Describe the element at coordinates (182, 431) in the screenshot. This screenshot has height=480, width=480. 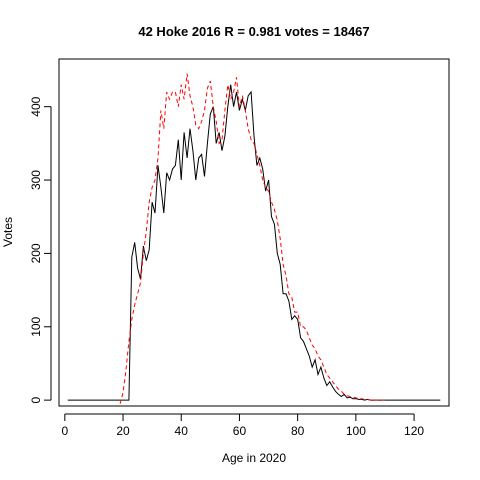
I see `x-tick-label: 40` at that location.